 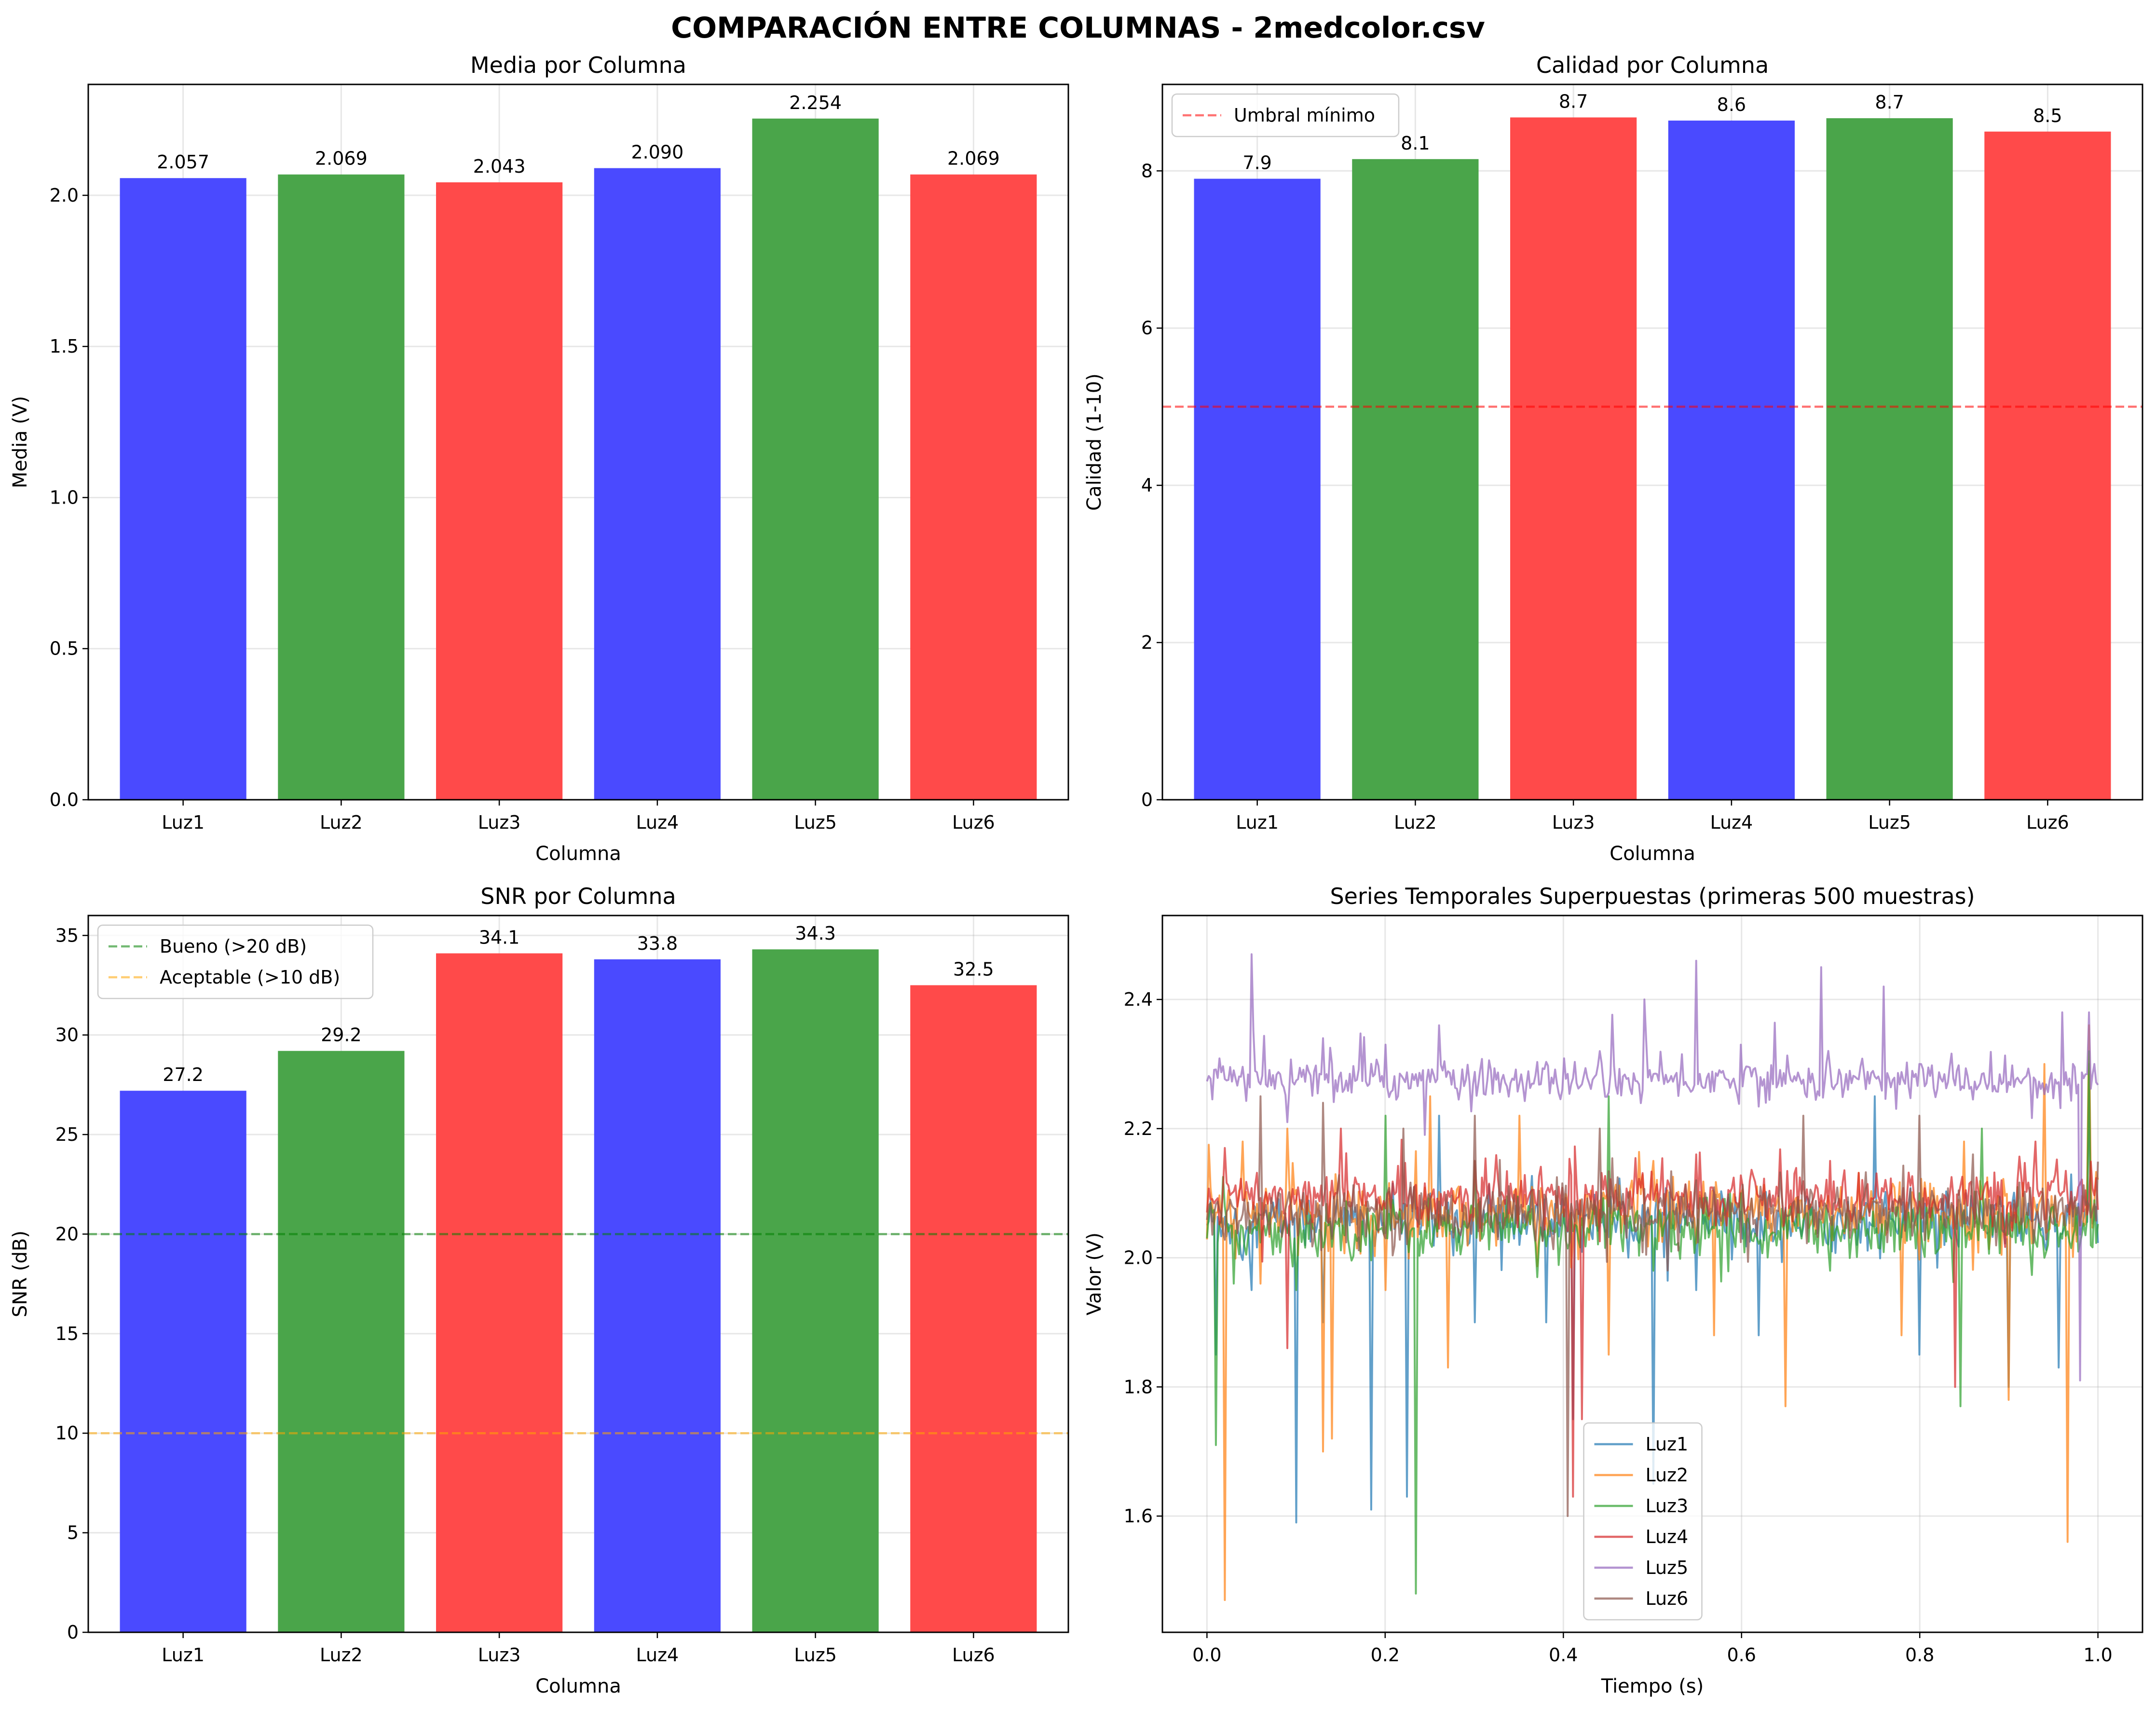 I want to click on legend-label: Luz3, so click(x=1667, y=1506).